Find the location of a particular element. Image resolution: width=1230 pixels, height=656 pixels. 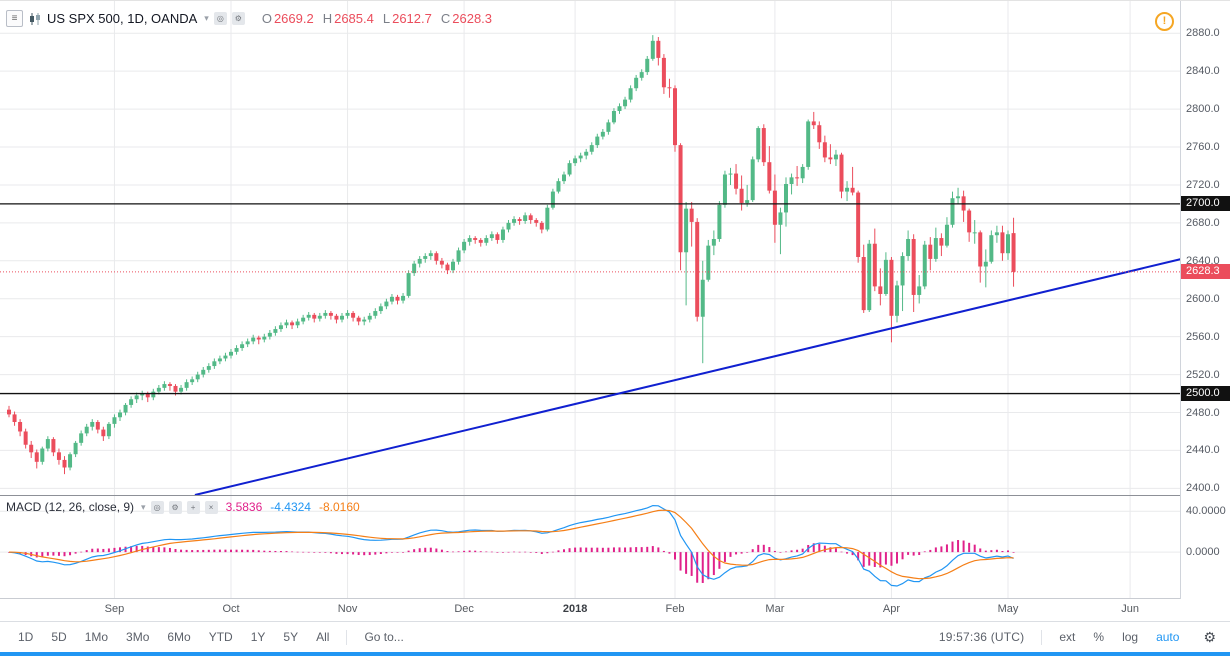

hline-price-badge: 2500.0 is located at coordinates (1205, 394).